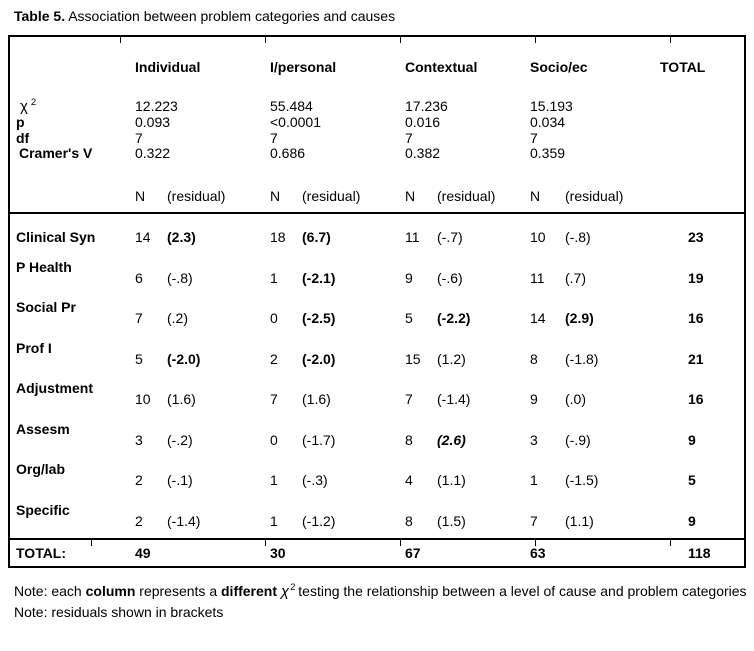  Describe the element at coordinates (168, 67) in the screenshot. I see `column-header-individual: Individual` at that location.